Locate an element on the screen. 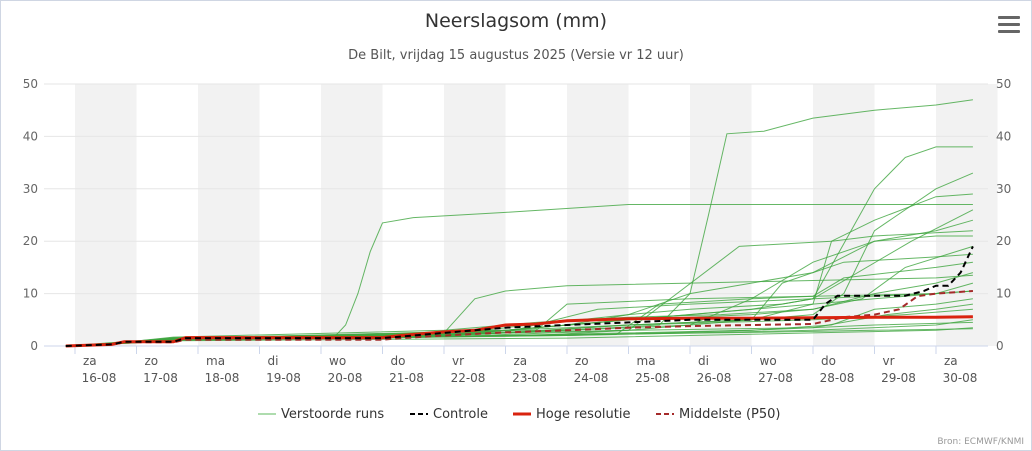 This screenshot has width=1032, height=451. hamburger-menu-icon is located at coordinates (1009, 26).